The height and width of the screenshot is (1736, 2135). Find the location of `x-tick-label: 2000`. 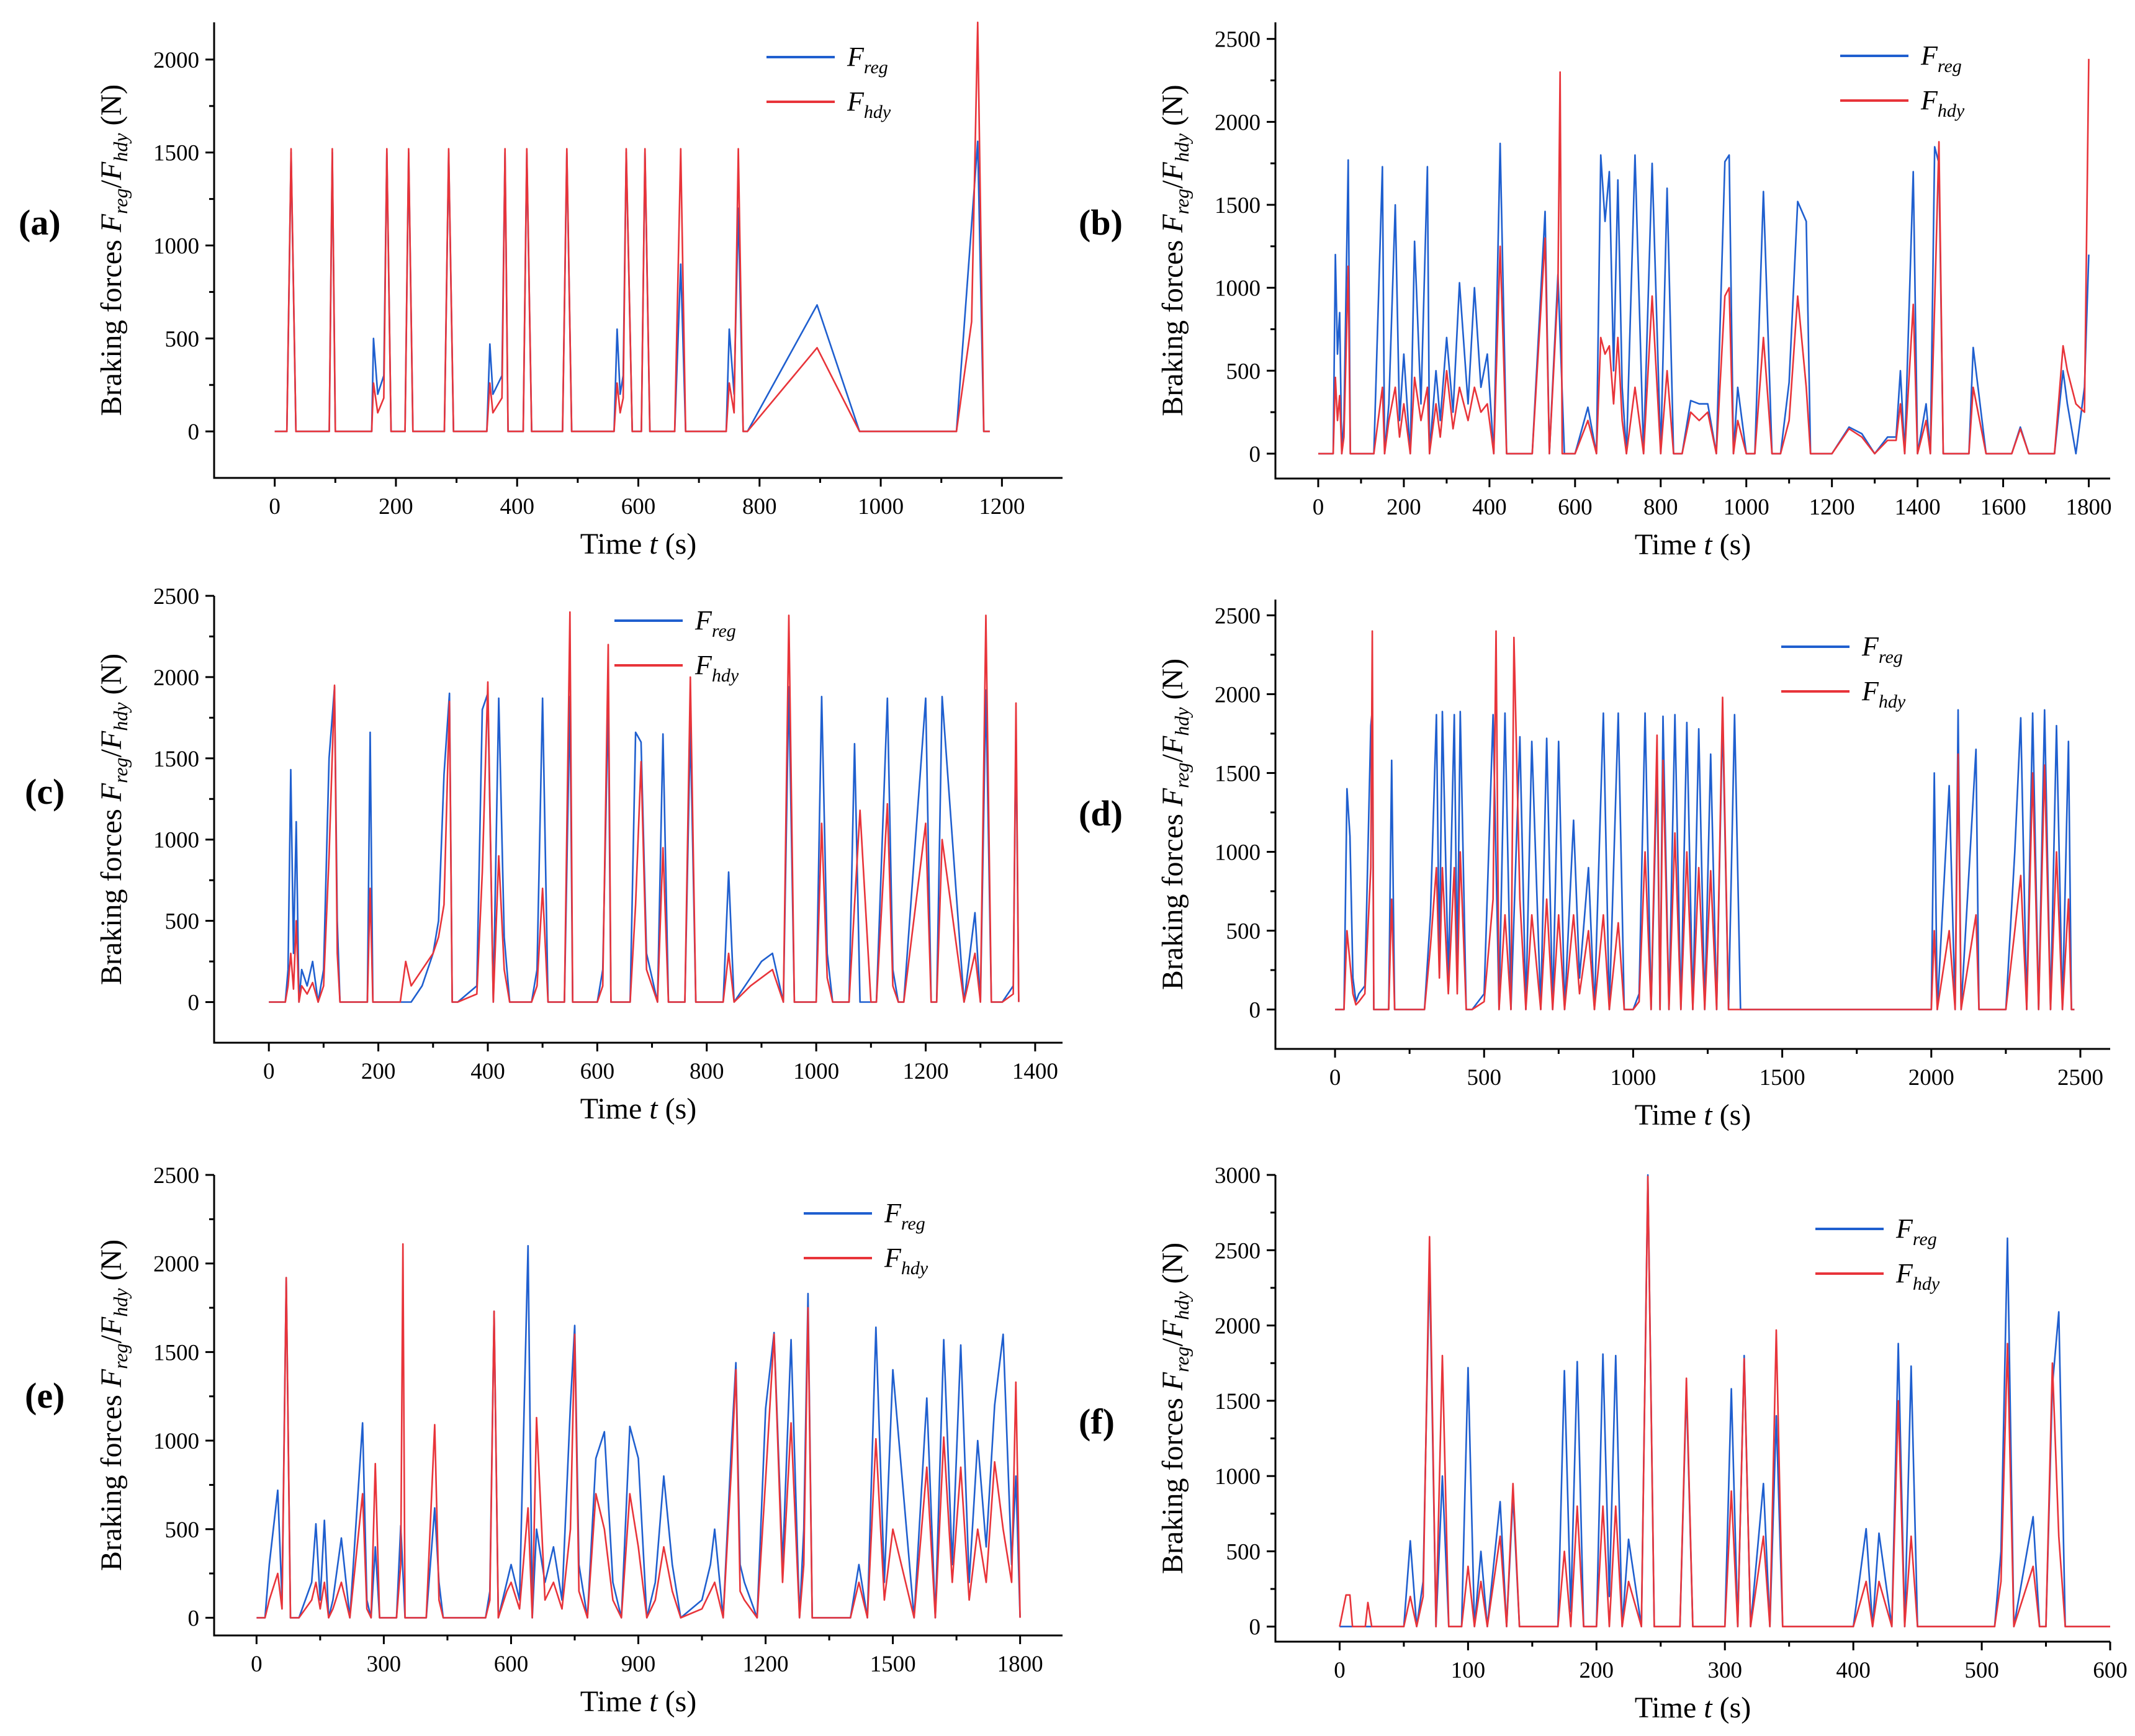

x-tick-label: 2000 is located at coordinates (1931, 1078).